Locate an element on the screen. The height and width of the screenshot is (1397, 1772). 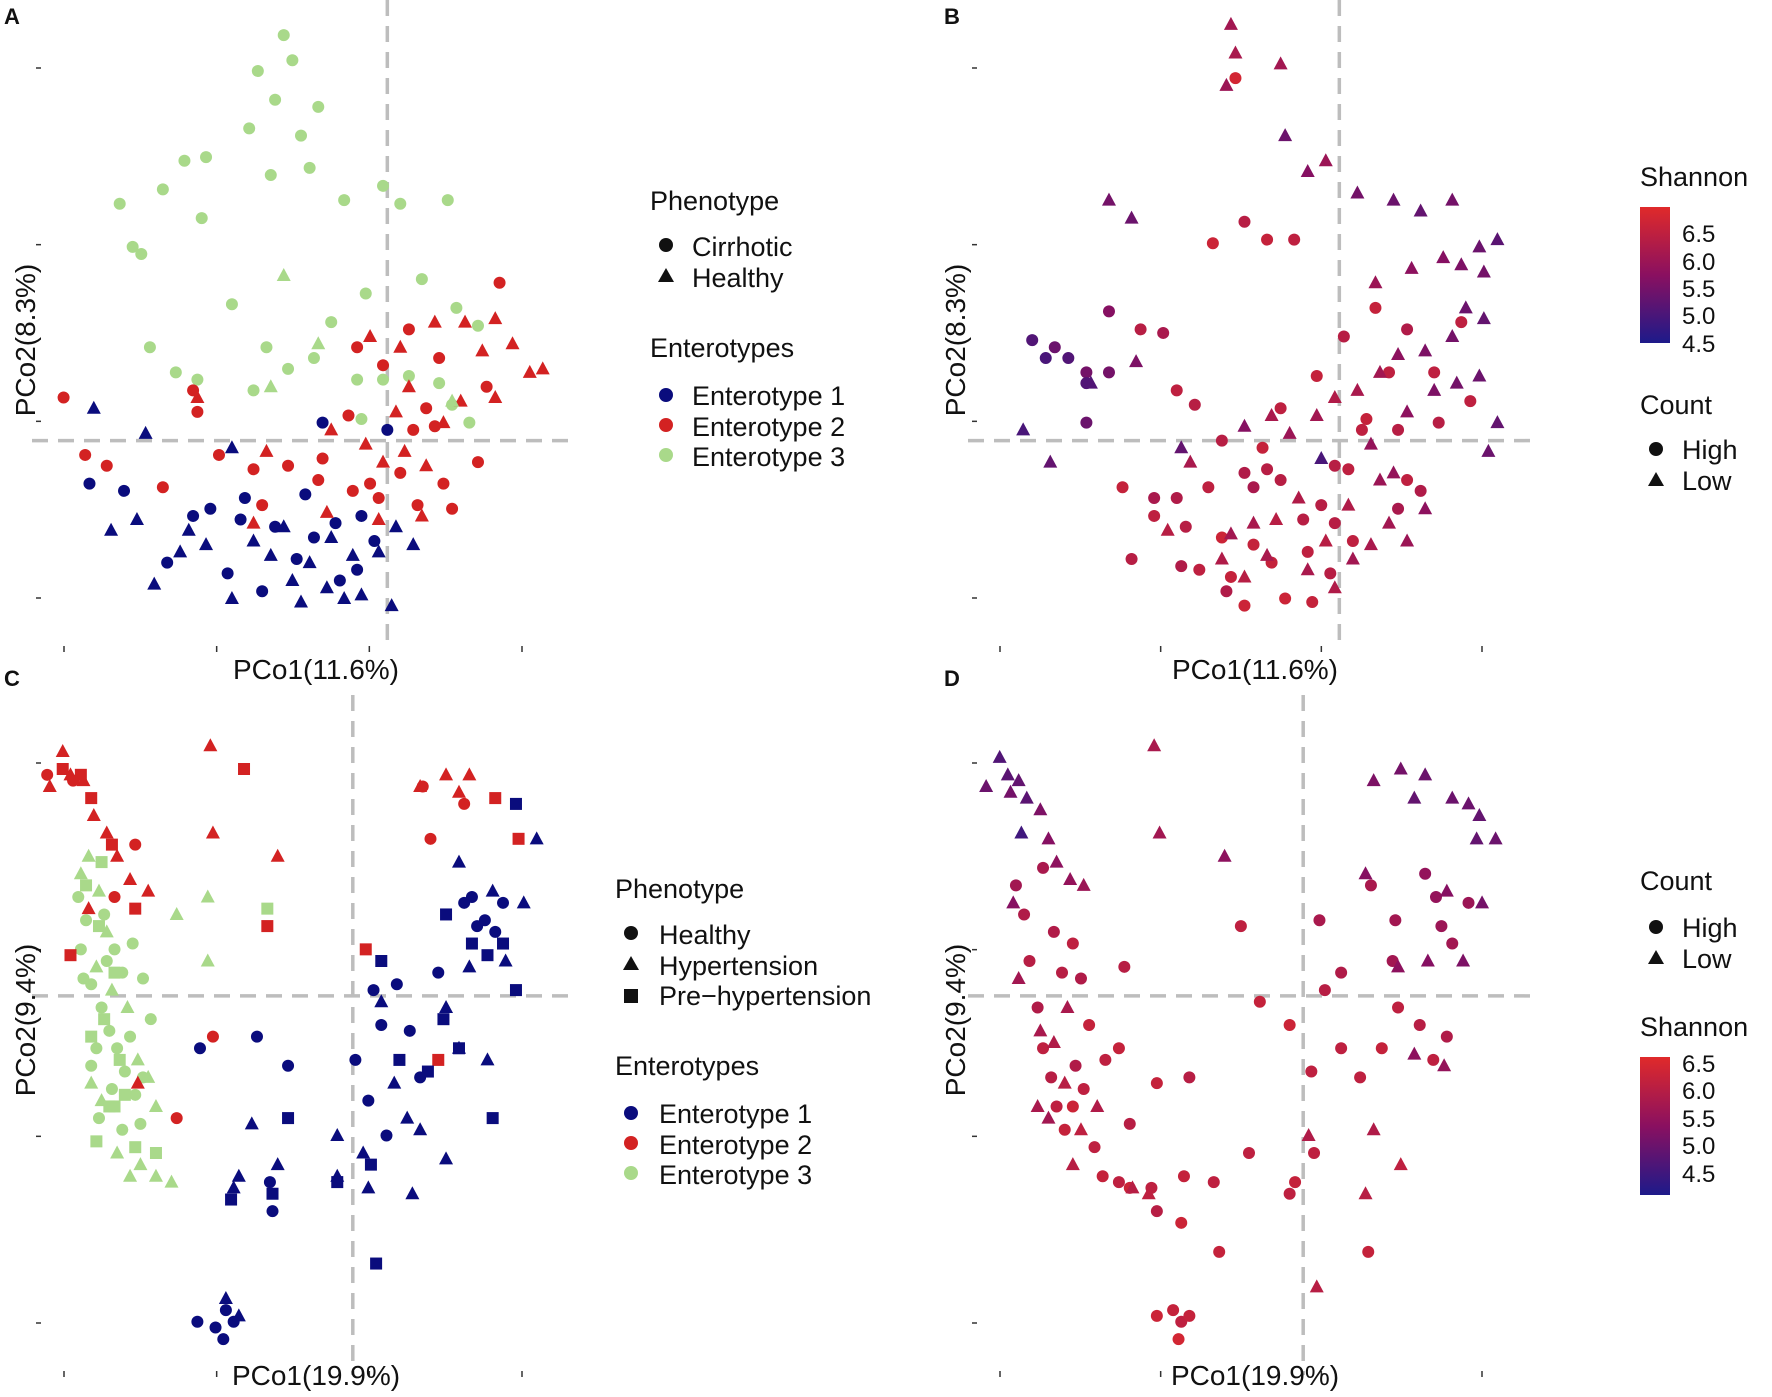
legend-c-shape-title: Phenotype is located at coordinates (679, 889).